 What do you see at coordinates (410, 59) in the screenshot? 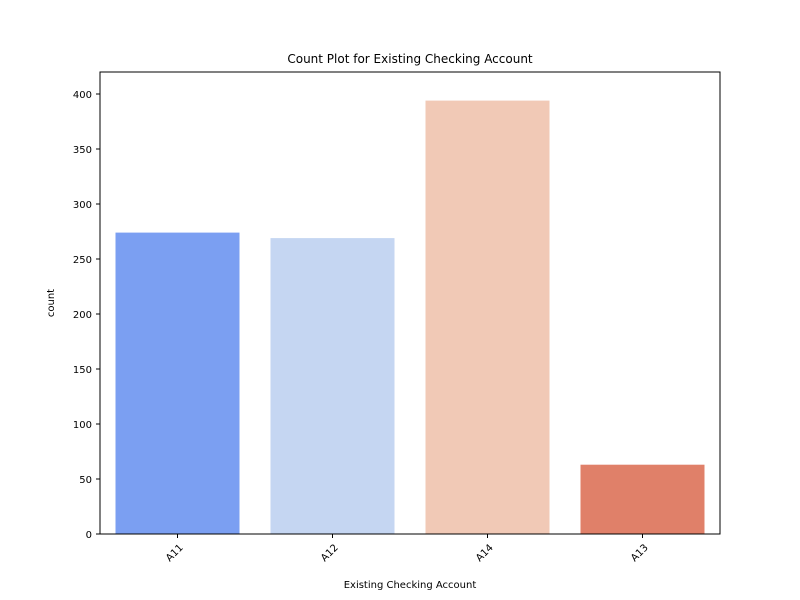
I see `chart-title: Count Plot for Existing Checking Account` at bounding box center [410, 59].